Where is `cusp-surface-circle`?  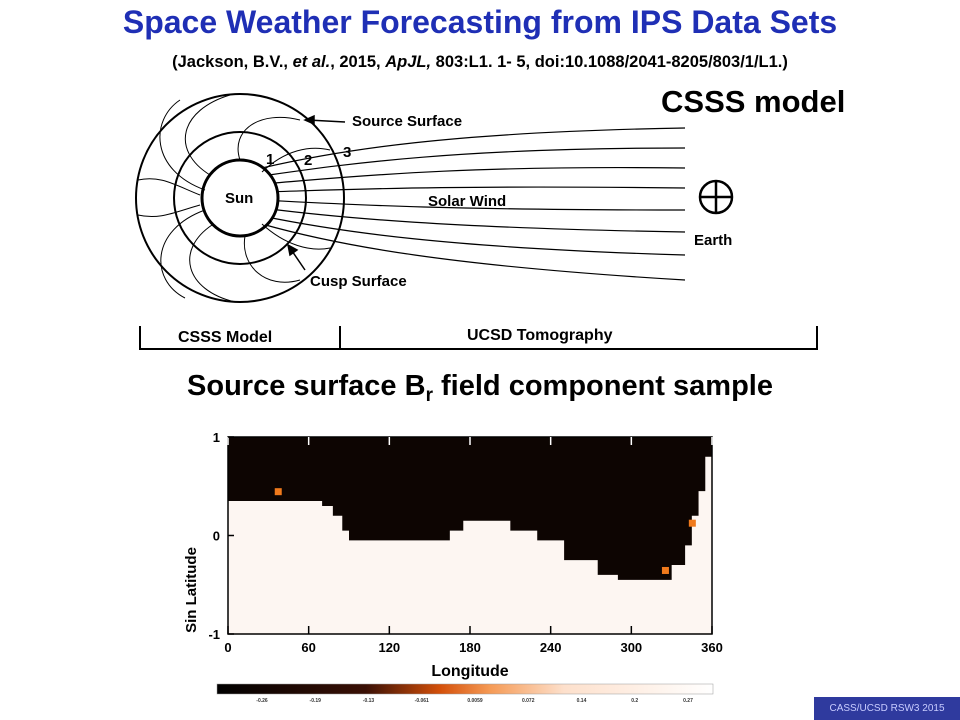 cusp-surface-circle is located at coordinates (240, 198).